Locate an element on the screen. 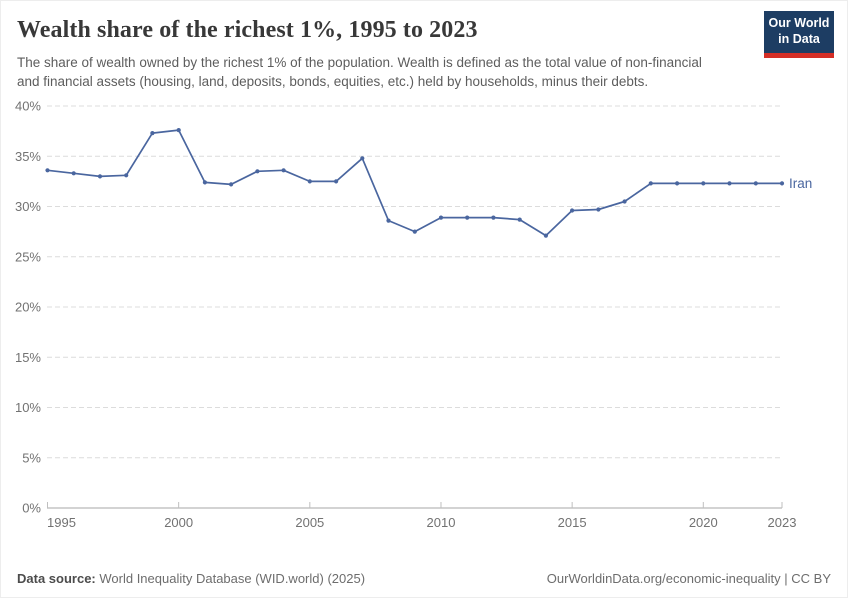 The width and height of the screenshot is (850, 600). y-axis-label: 35% is located at coordinates (28, 156).